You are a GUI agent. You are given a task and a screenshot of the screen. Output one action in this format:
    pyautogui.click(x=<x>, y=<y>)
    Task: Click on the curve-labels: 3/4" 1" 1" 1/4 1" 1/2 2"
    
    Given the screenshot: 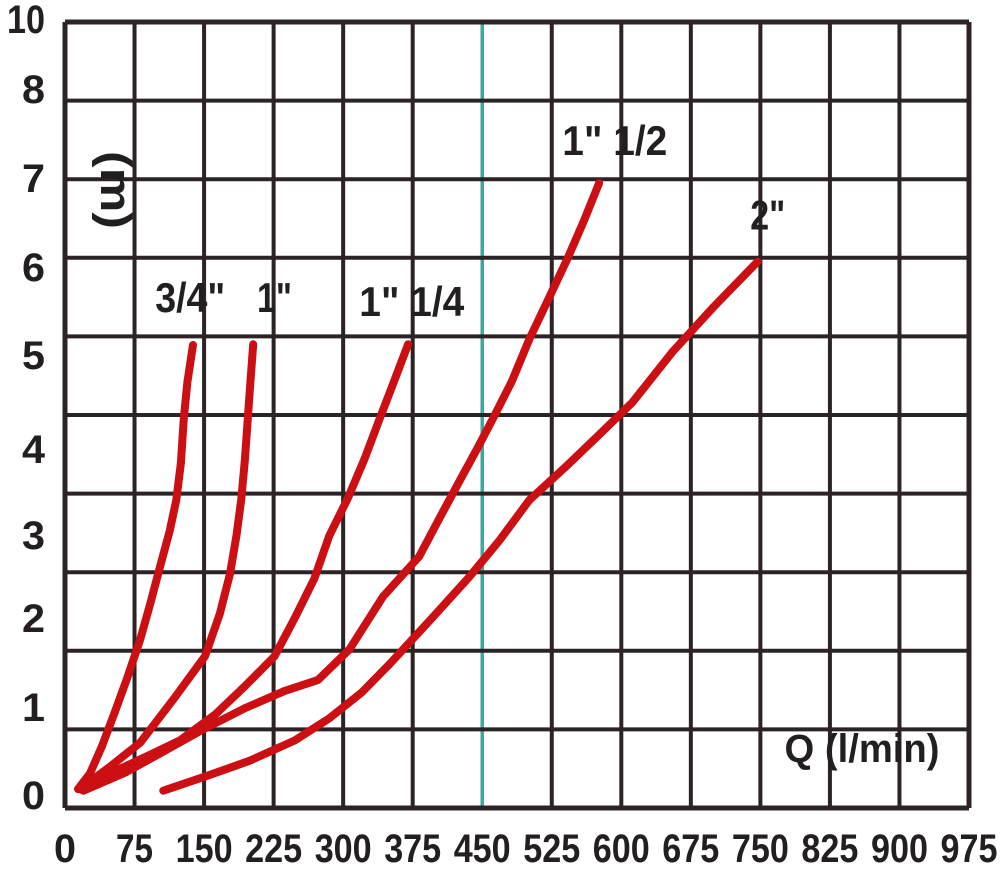 What is the action you would take?
    pyautogui.click(x=470, y=221)
    